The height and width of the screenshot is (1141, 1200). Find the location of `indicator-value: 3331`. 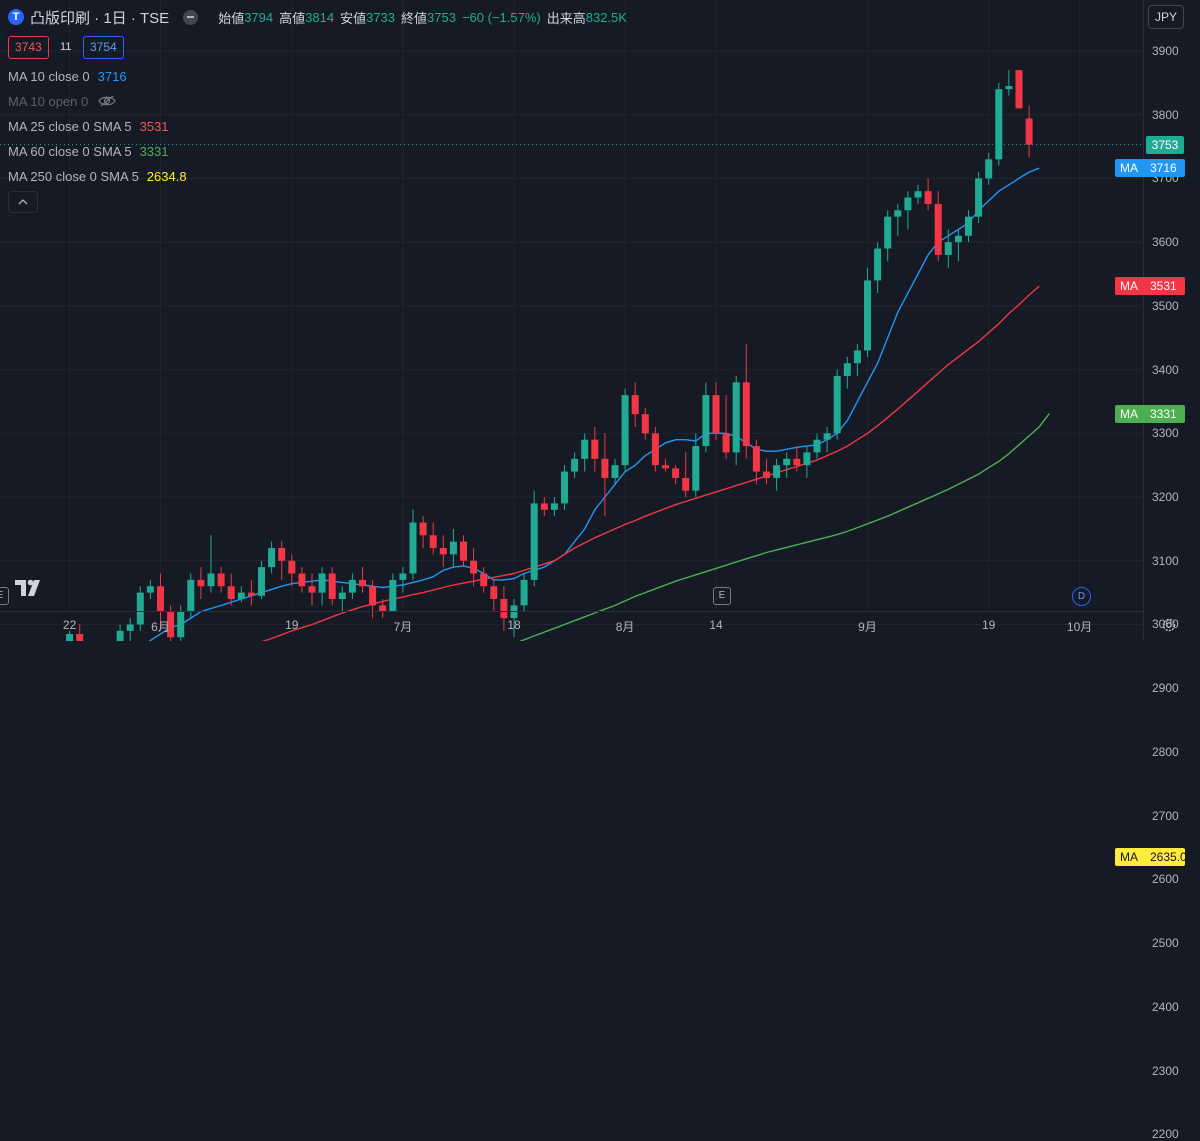

indicator-value: 3331 is located at coordinates (154, 151).